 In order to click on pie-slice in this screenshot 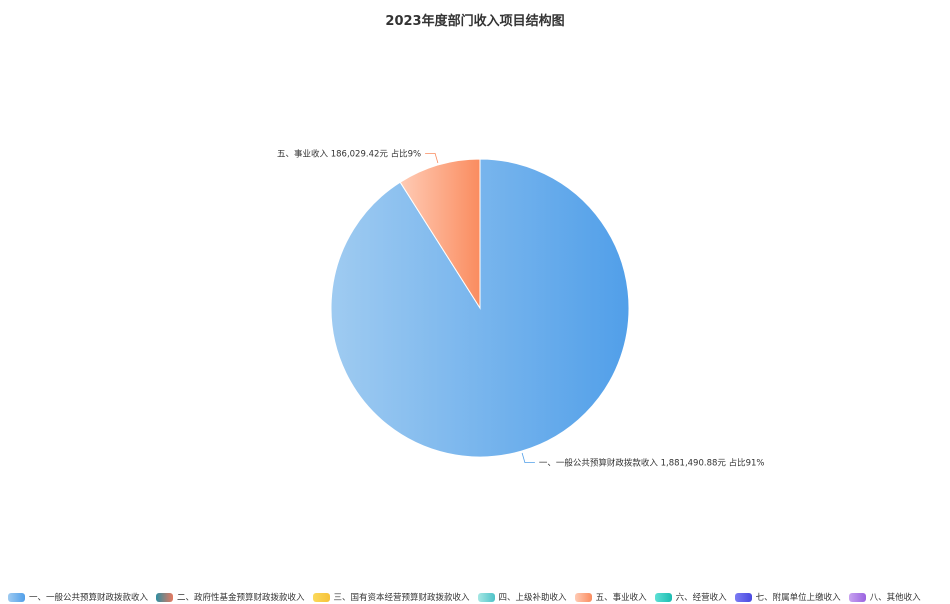, I will do `click(440, 234)`.